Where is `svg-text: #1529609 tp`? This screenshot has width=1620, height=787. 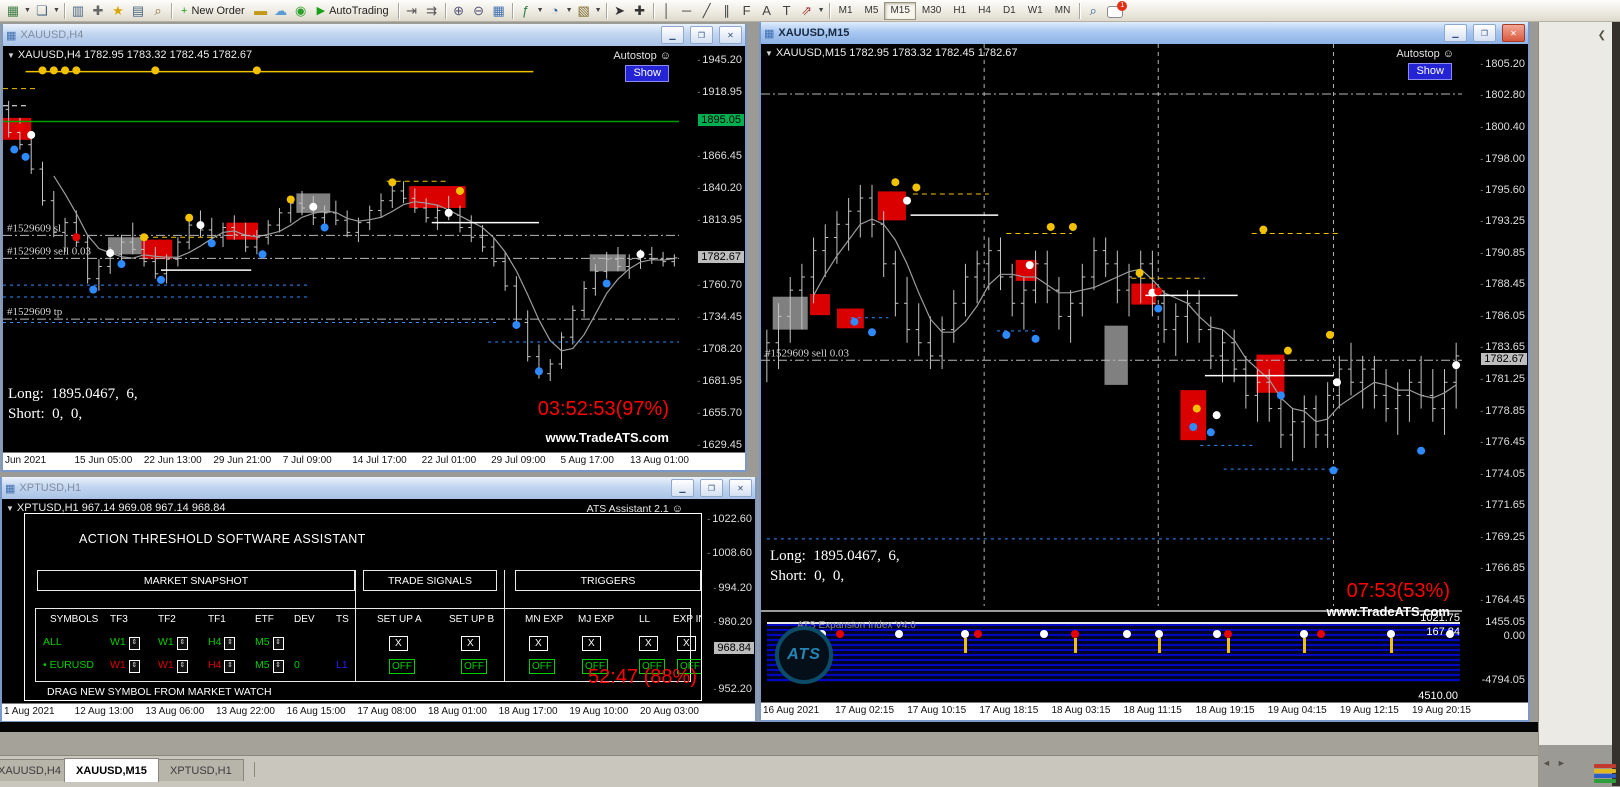
svg-text: #1529609 tp is located at coordinates (35, 312).